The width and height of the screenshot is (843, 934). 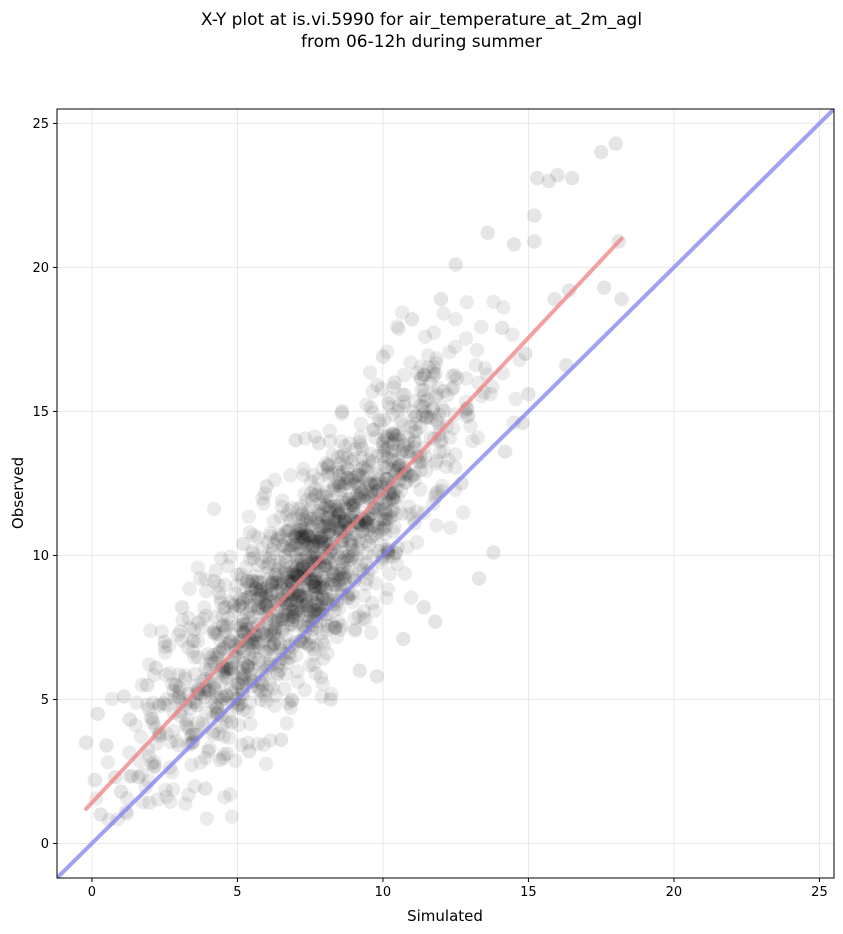 I want to click on y-tick-label: 25, so click(x=40, y=124).